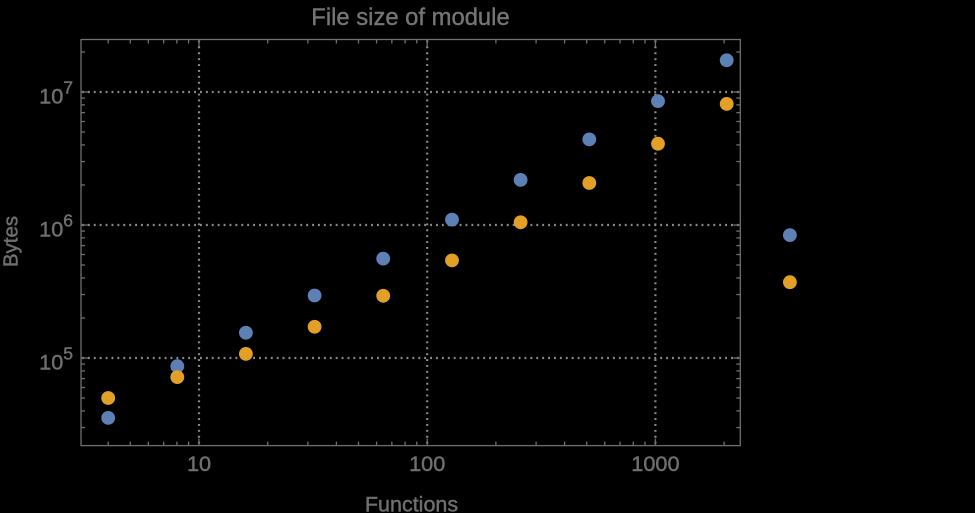  What do you see at coordinates (56, 358) in the screenshot?
I see `svg-text: 10⁵` at bounding box center [56, 358].